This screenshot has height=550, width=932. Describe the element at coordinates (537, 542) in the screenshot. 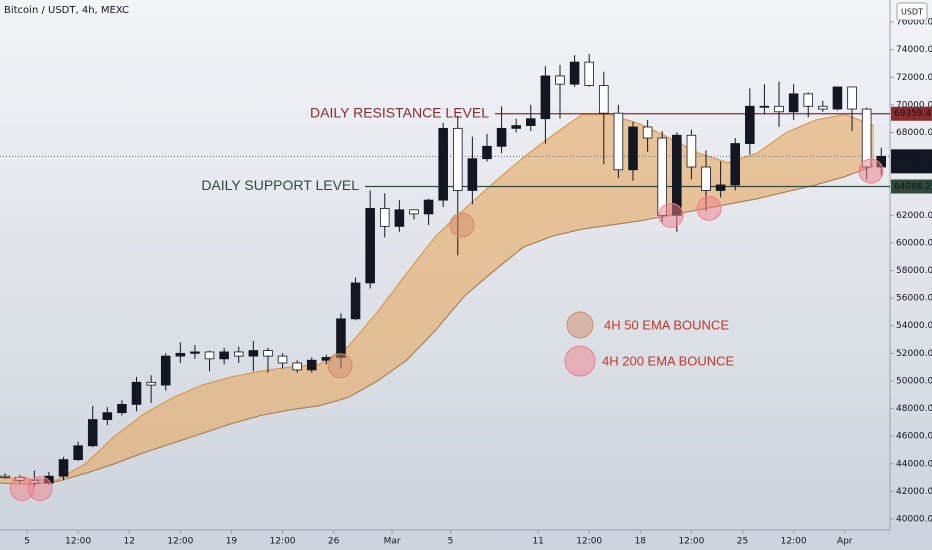

I see `x-tick-label: 11` at that location.